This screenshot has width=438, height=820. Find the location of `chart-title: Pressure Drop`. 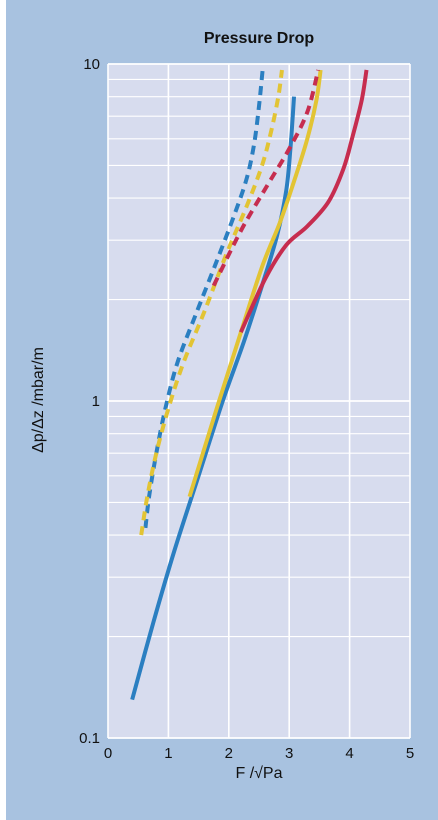

chart-title: Pressure Drop is located at coordinates (259, 38).